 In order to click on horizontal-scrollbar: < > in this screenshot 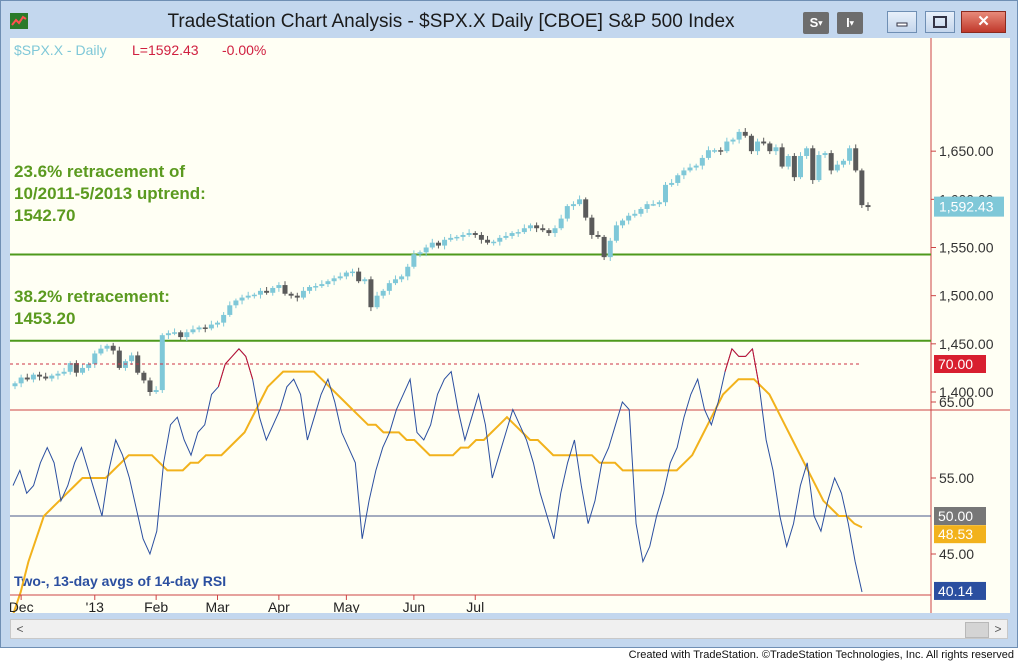, I will do `click(509, 629)`.